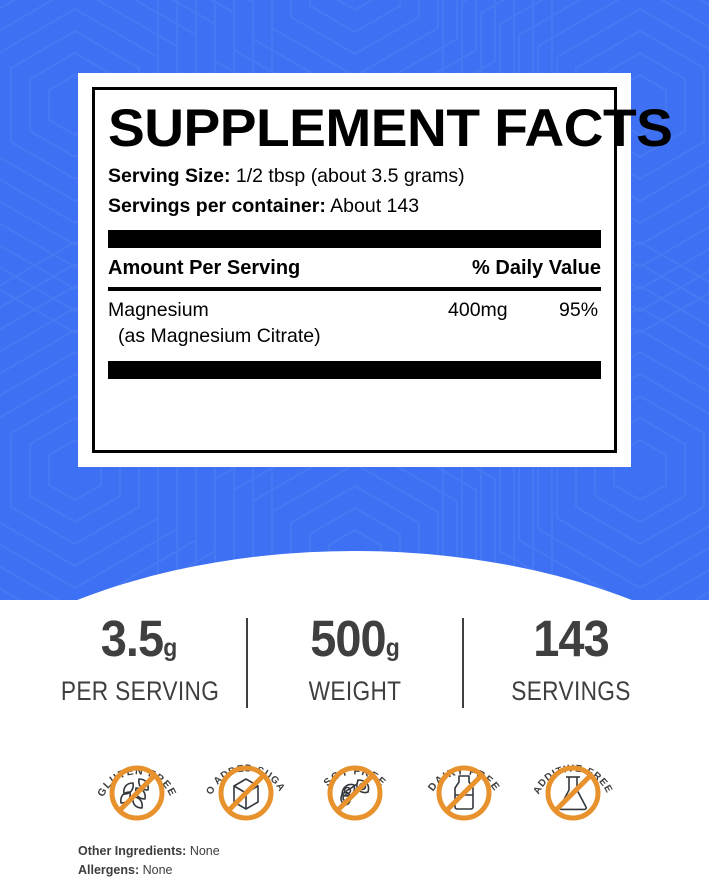  I want to click on badge-gluten-free: GLUTEN FREE, so click(137, 781).